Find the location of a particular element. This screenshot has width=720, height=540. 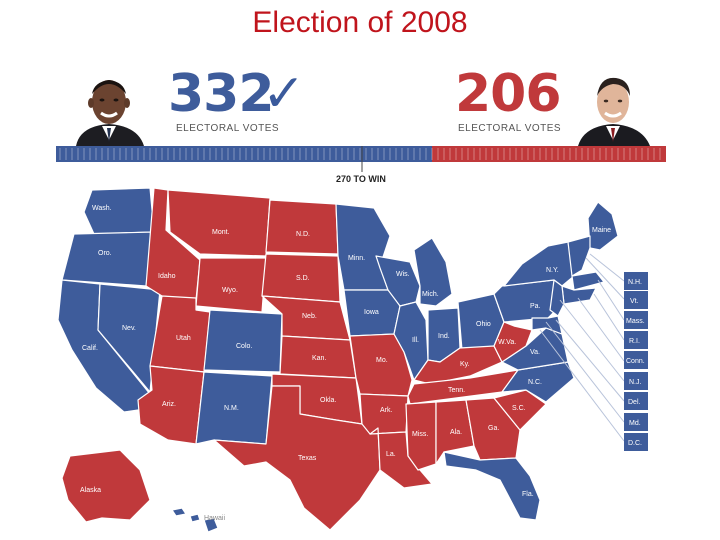

state-label-minn: Minn. is located at coordinates (356, 258).